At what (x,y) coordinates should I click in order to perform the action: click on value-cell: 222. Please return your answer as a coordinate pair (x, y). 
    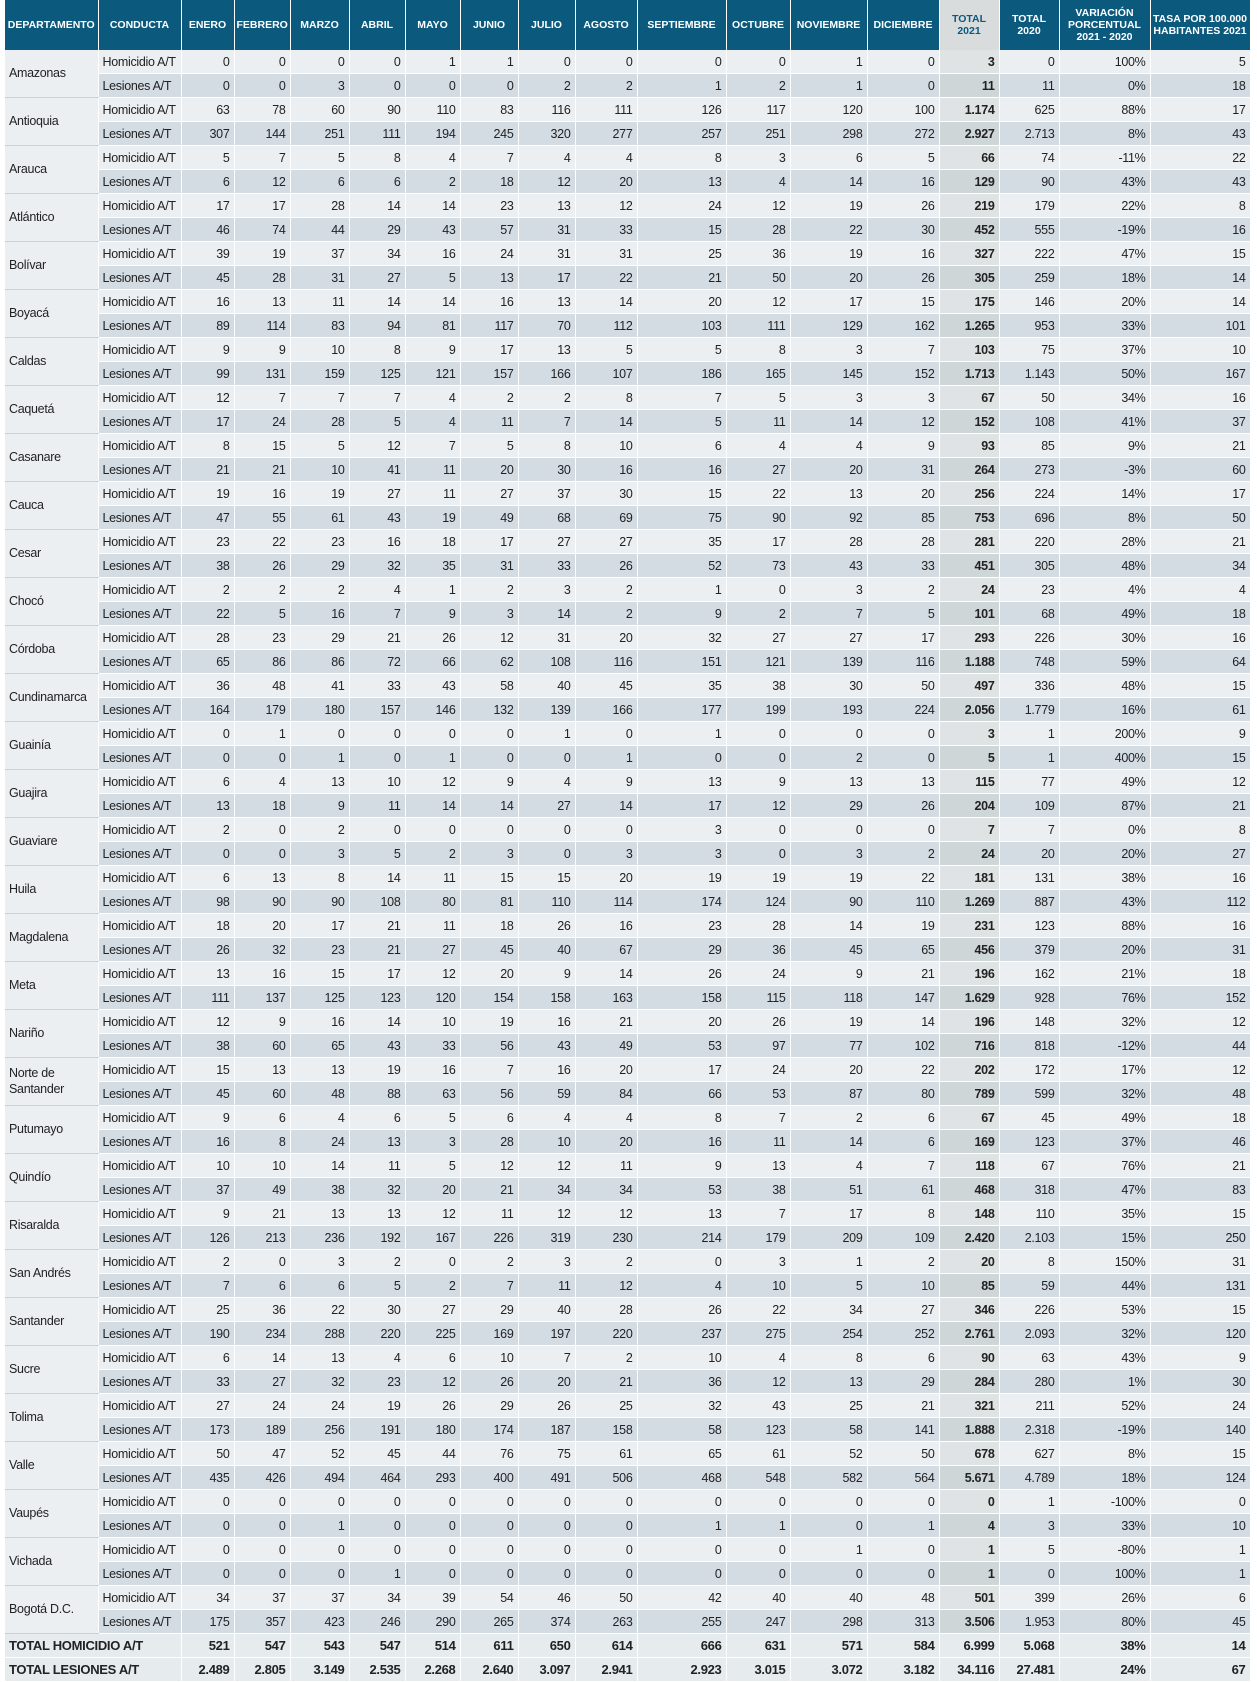
    Looking at the image, I should click on (1029, 253).